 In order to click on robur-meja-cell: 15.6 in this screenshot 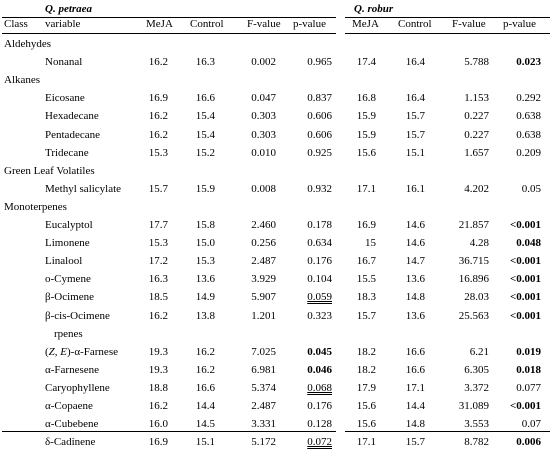, I will do `click(366, 406)`.